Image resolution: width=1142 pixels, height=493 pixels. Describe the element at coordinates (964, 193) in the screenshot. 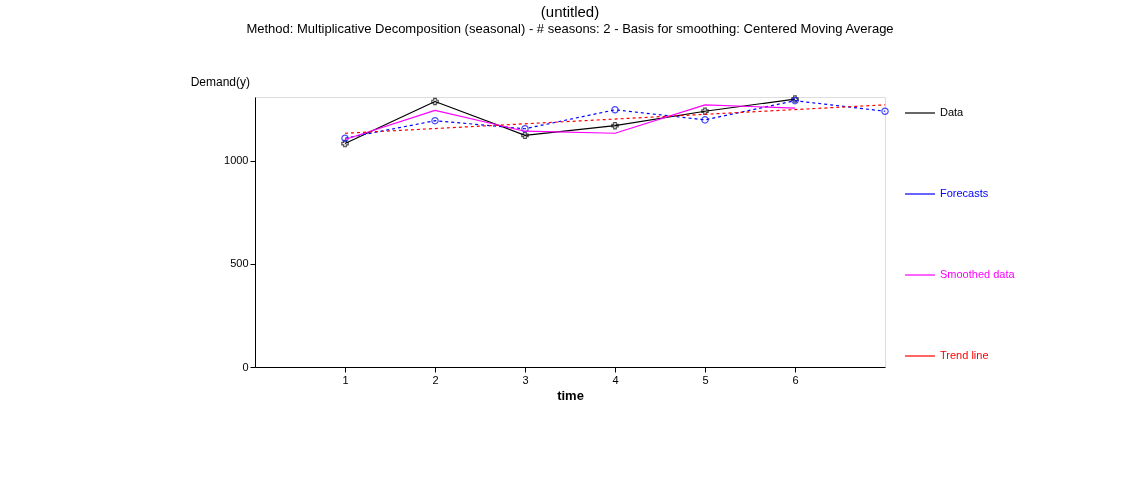

I see `legend-label: Forecasts` at that location.